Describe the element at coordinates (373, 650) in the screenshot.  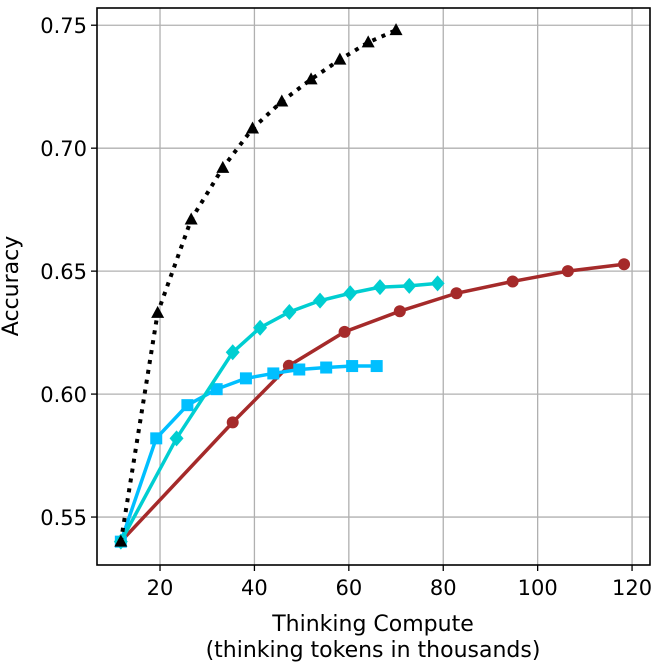
I see `x-axis-label-line2: (thinking tokens in thousands)` at that location.